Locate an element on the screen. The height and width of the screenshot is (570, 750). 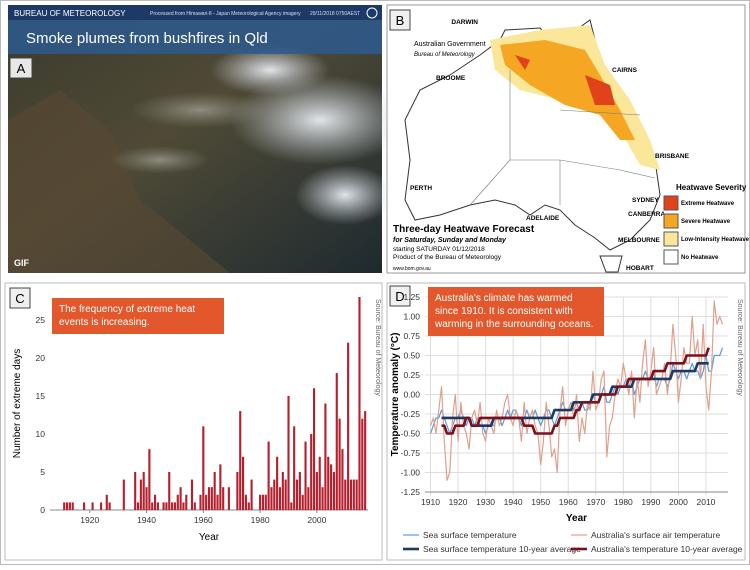
severe-area is located at coordinates (567, 90).